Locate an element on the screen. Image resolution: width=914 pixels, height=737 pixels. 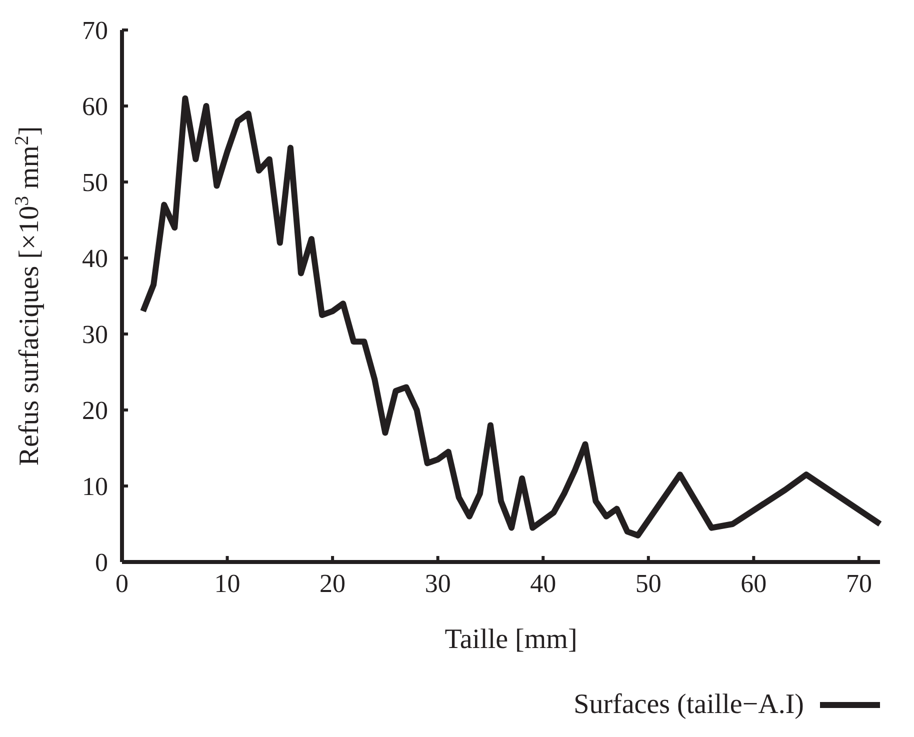
y-tick-label: 20 is located at coordinates (95, 410).